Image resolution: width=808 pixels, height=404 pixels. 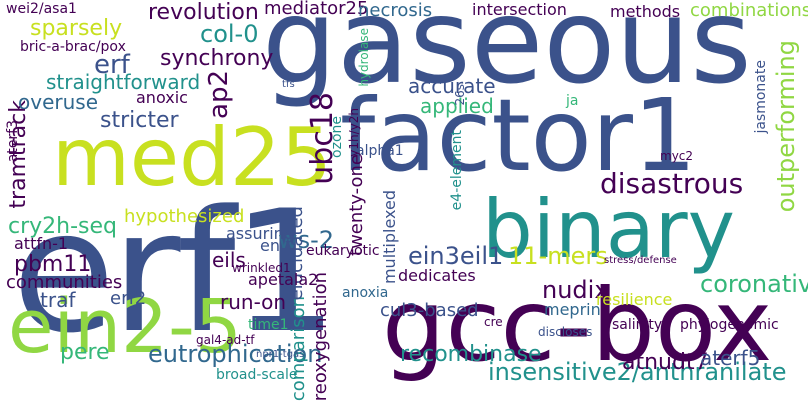 I want to click on word-gal4-ad-tf: gal4-ad-tf, so click(x=225, y=340).